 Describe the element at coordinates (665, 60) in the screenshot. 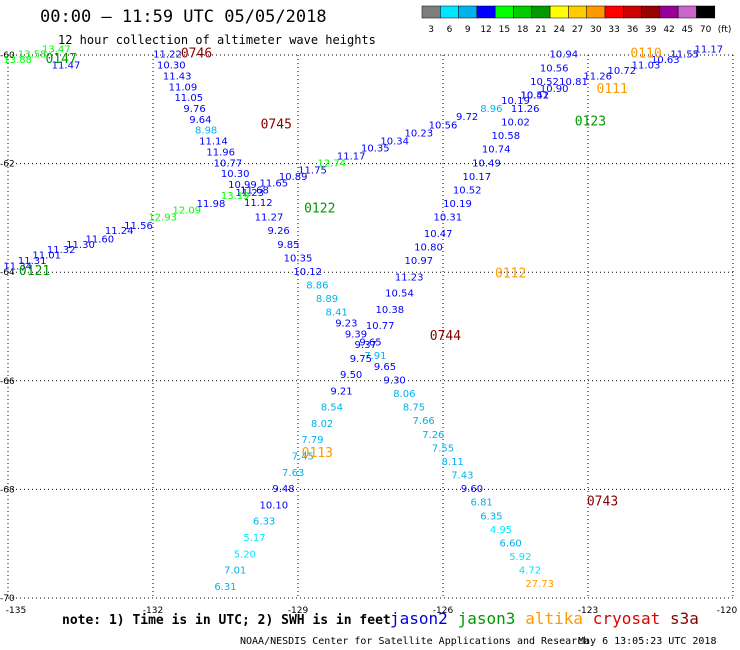

I see `wave-height-label: 10.63` at that location.